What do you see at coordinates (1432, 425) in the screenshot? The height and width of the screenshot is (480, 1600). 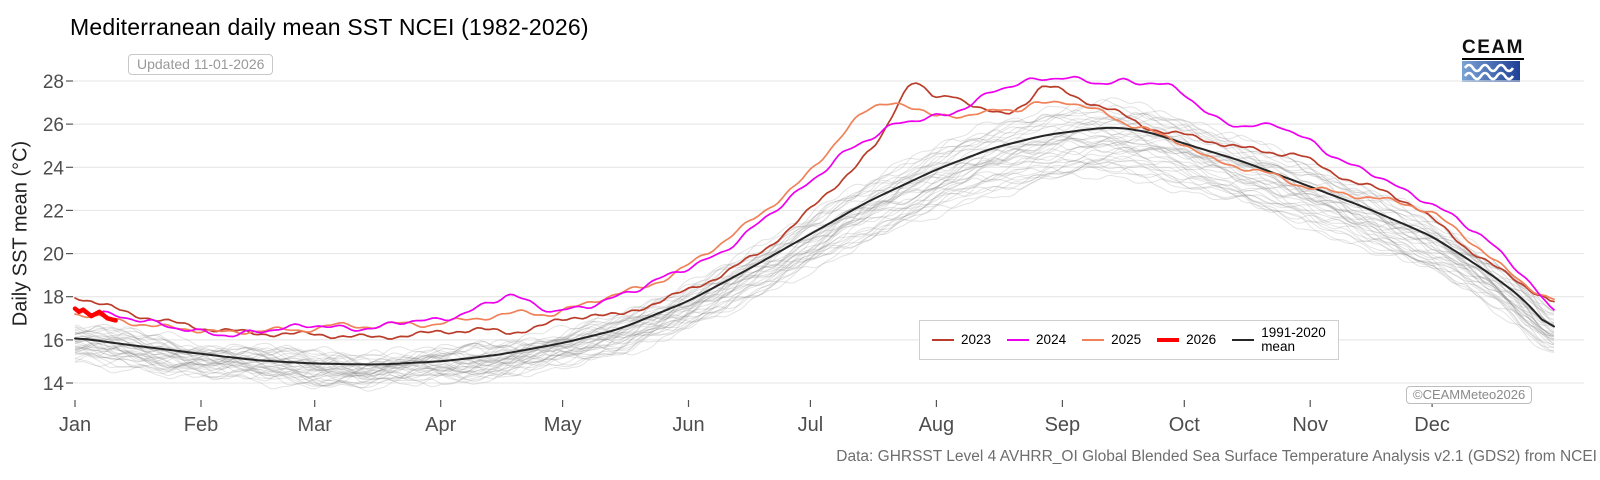 I see `x-tick-label: Dec` at bounding box center [1432, 425].